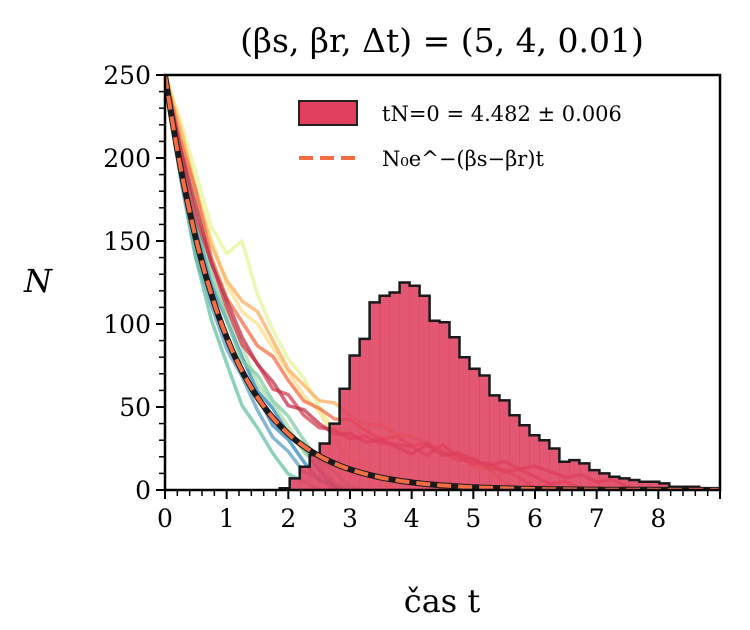 The height and width of the screenshot is (630, 750). Describe the element at coordinates (135, 407) in the screenshot. I see `y-tick-label: 50` at that location.